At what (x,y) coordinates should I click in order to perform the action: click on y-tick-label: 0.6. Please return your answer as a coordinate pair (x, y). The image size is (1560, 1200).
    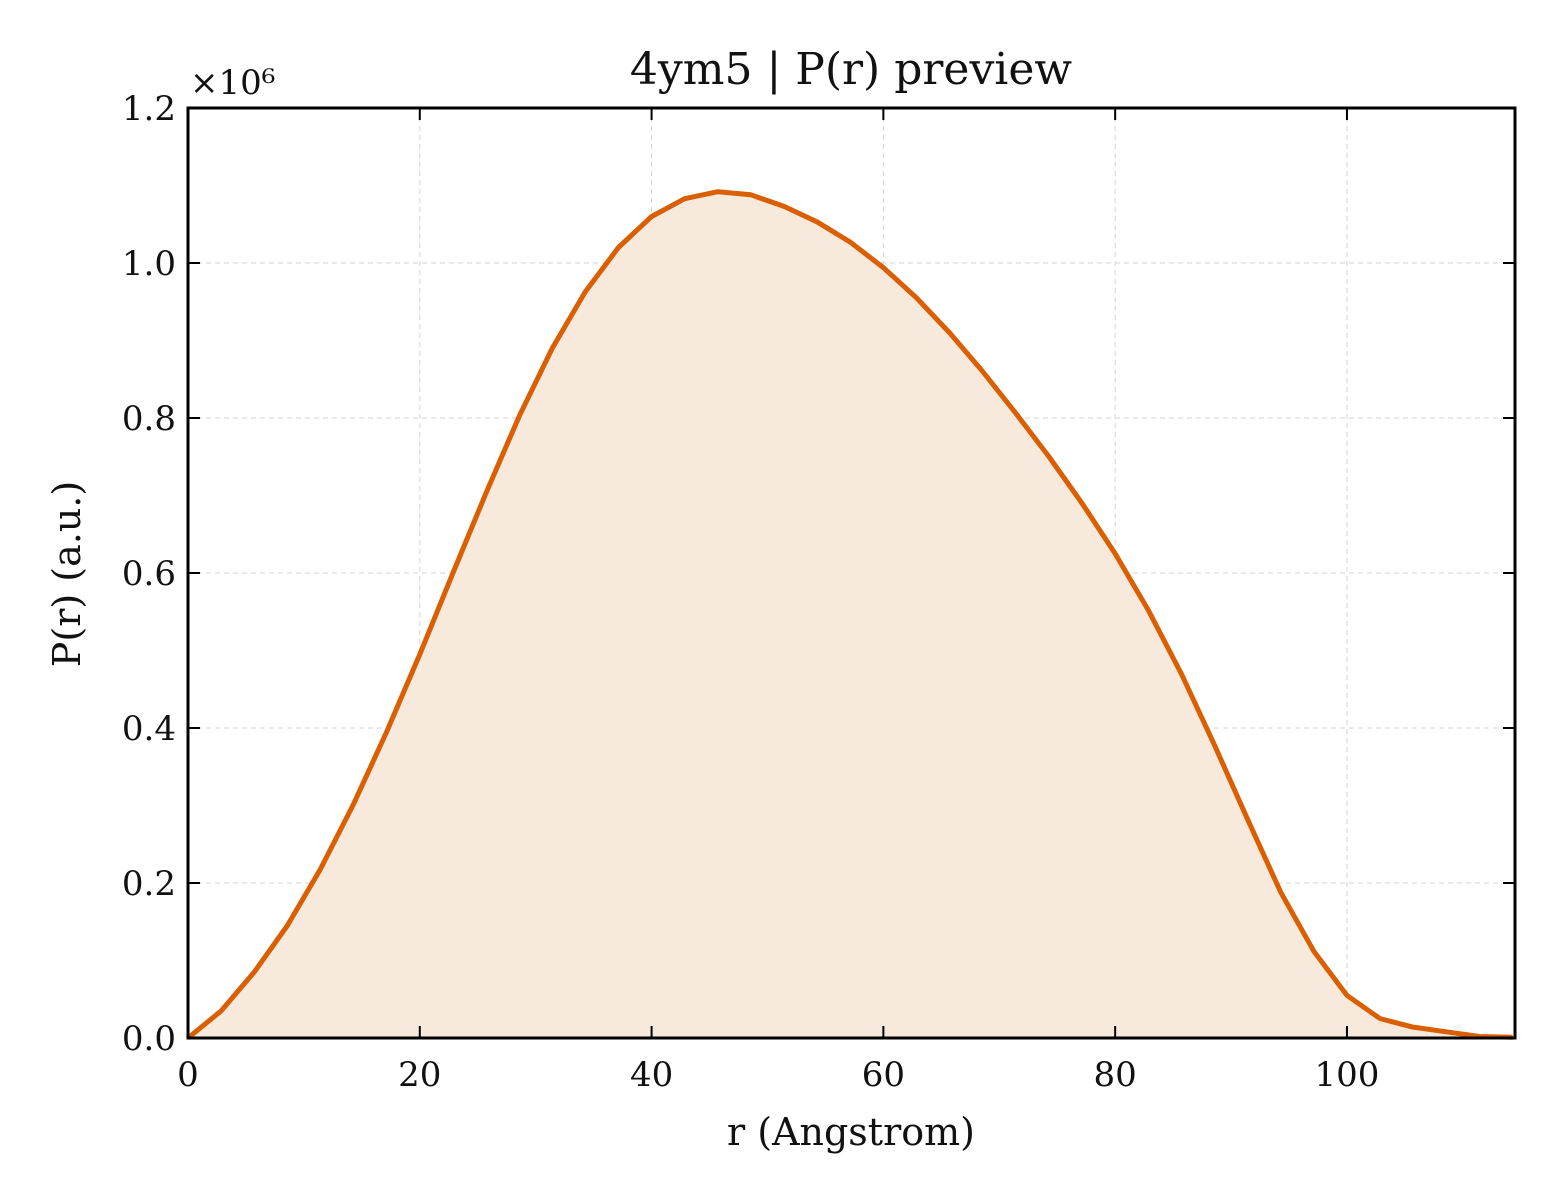
    Looking at the image, I should click on (149, 574).